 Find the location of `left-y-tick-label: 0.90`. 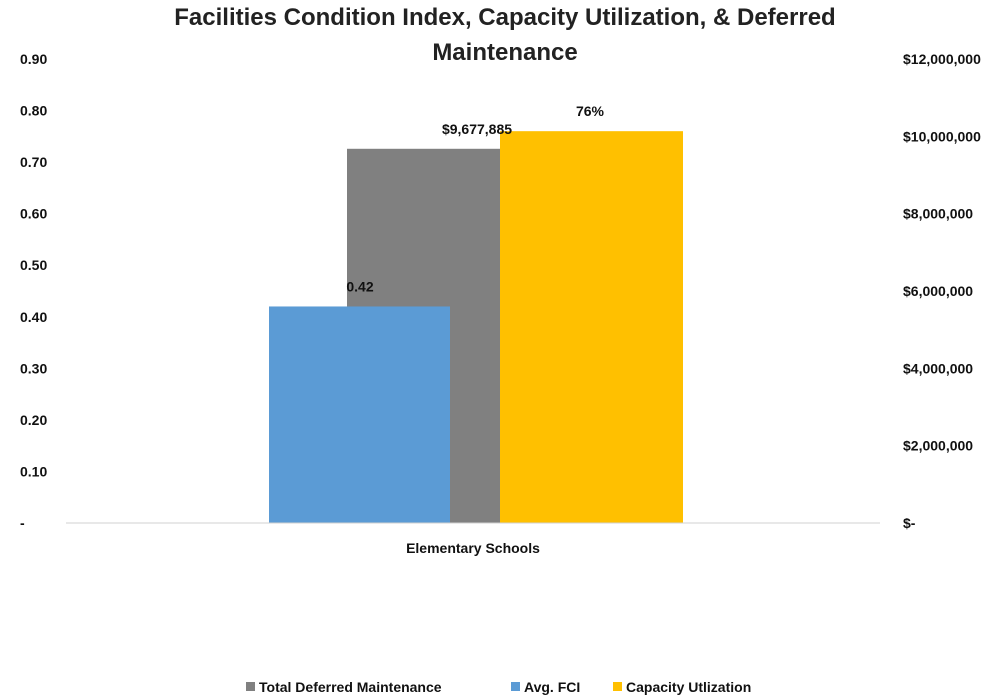

left-y-tick-label: 0.90 is located at coordinates (33, 59).